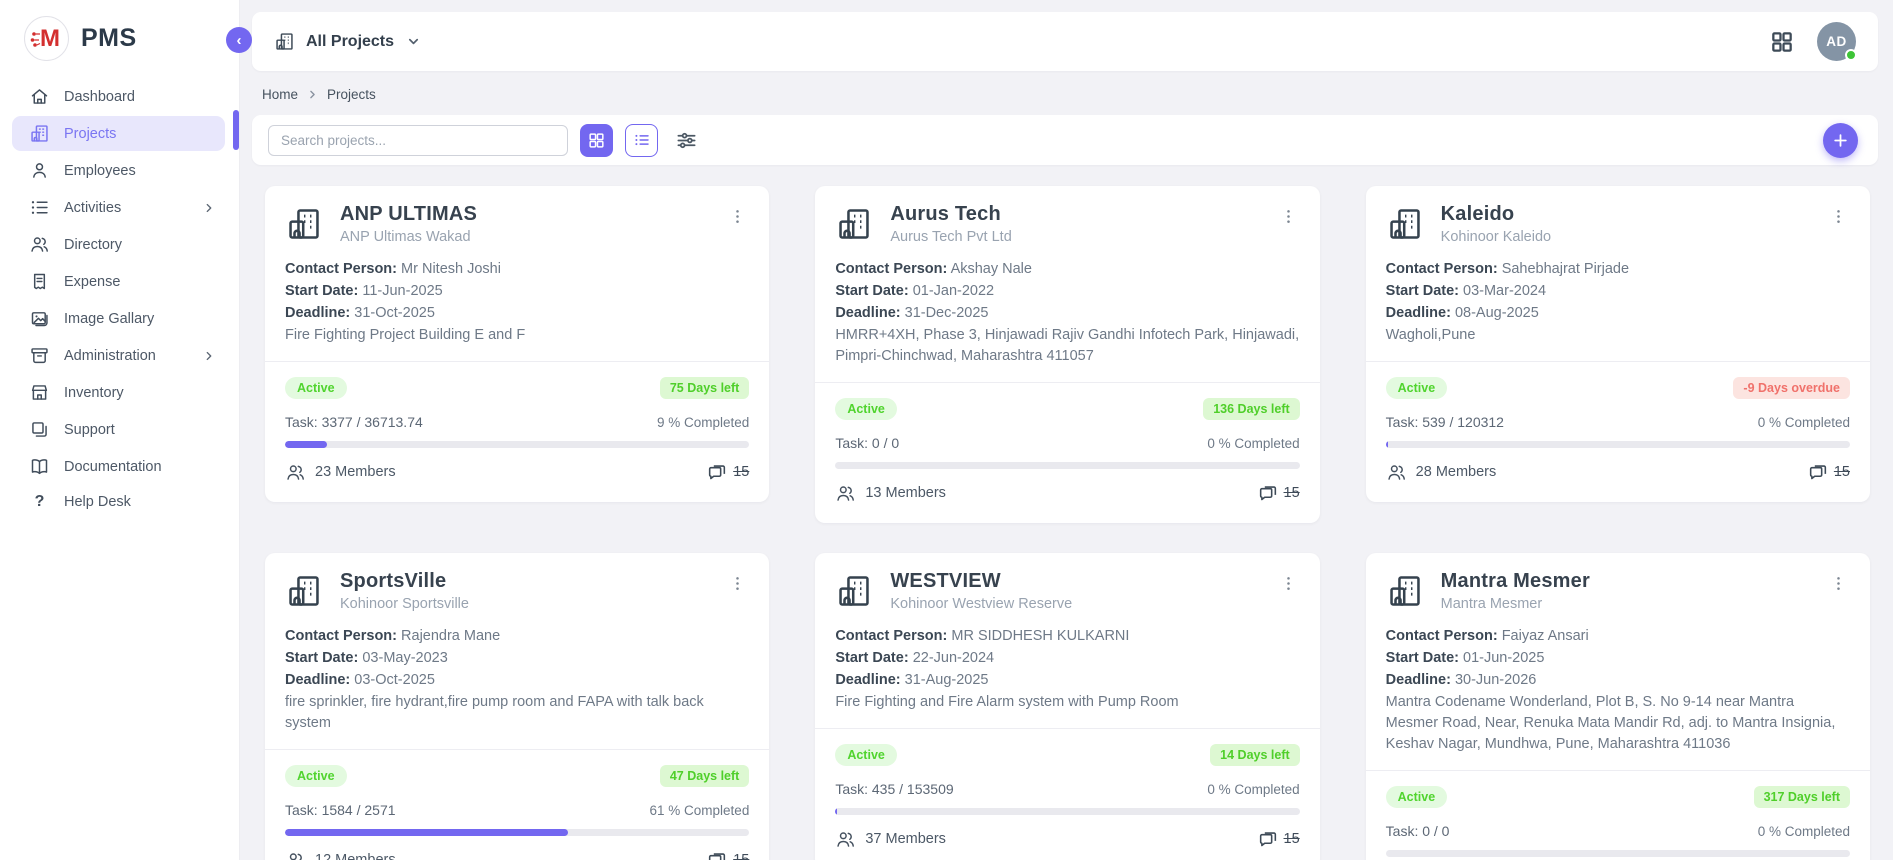  I want to click on sidebar-item-dashboard: Dashboard, so click(118, 96).